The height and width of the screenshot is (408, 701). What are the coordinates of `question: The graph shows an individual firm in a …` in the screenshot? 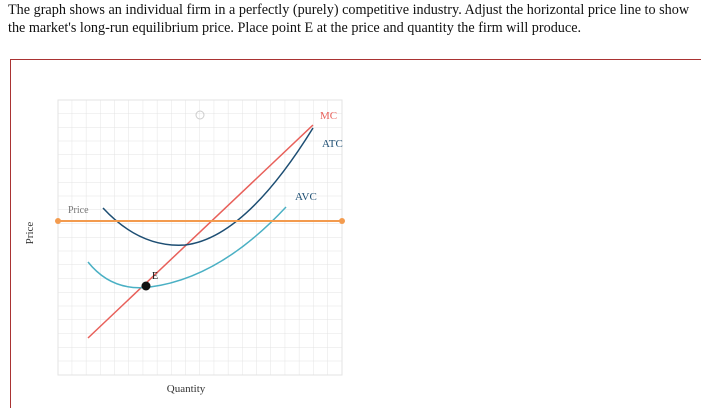 It's located at (348, 19).